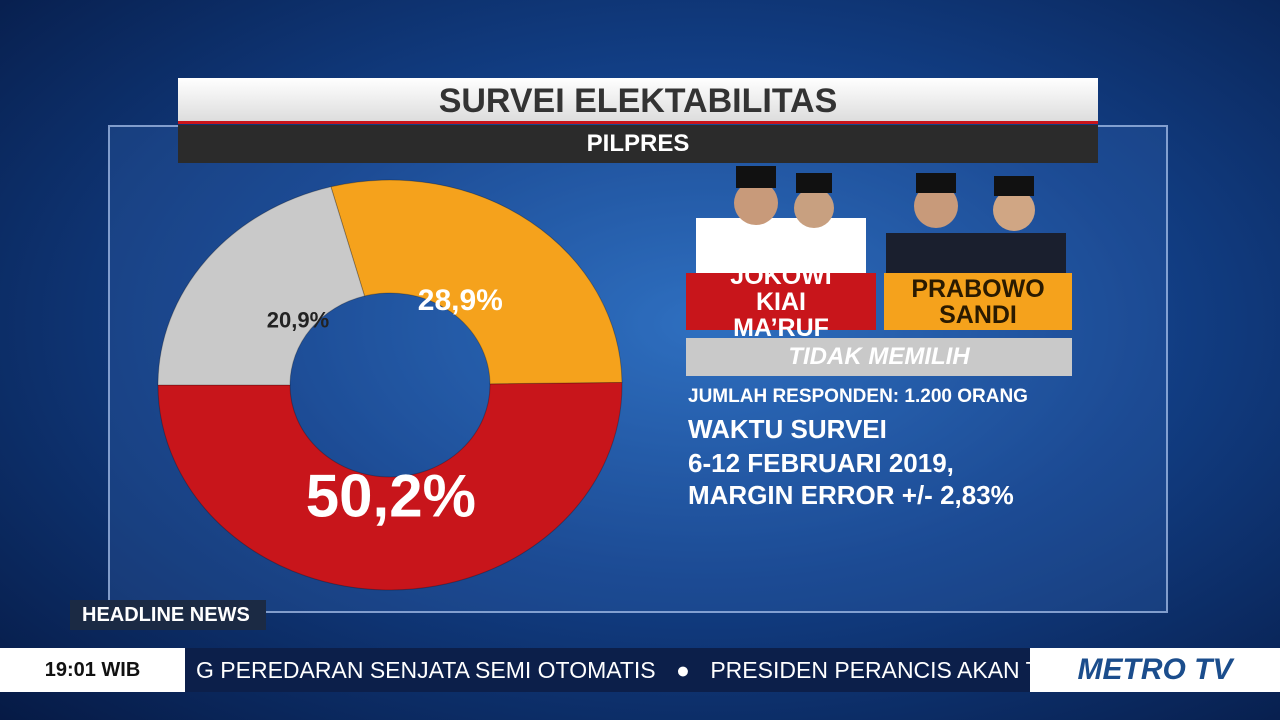  I want to click on segment-label: HEADLINE NEWS, so click(168, 615).